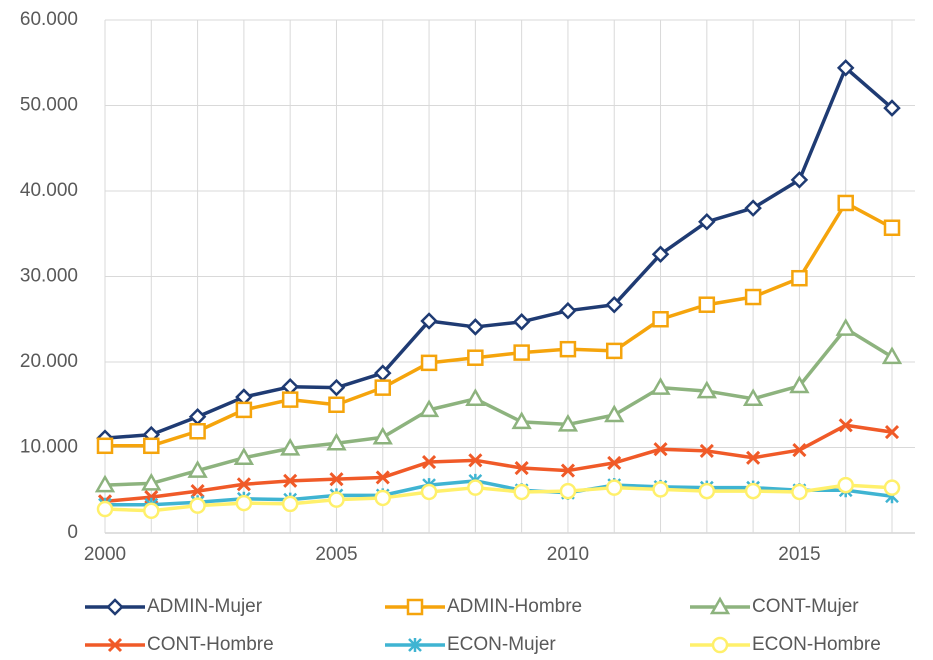 The image size is (933, 660). I want to click on y-tick-label: 10.000, so click(49, 447).